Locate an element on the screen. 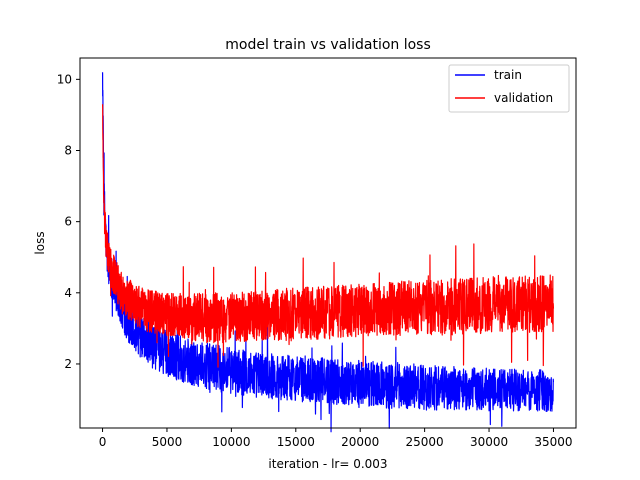 This screenshot has width=640, height=480. legend: train validation is located at coordinates (509, 88).